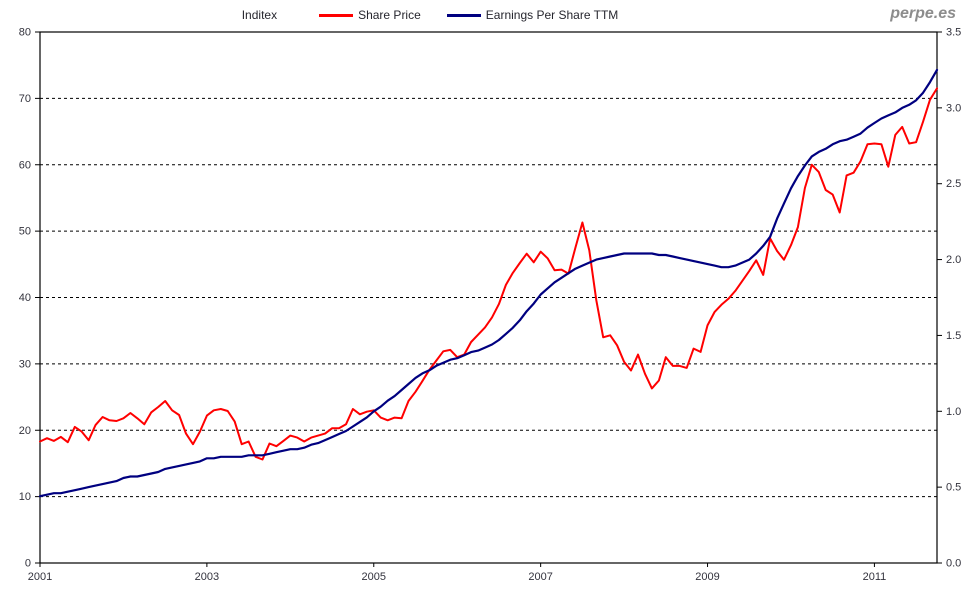 The height and width of the screenshot is (600, 980). I want to click on x-axis-tick-label: 2009, so click(707, 577).